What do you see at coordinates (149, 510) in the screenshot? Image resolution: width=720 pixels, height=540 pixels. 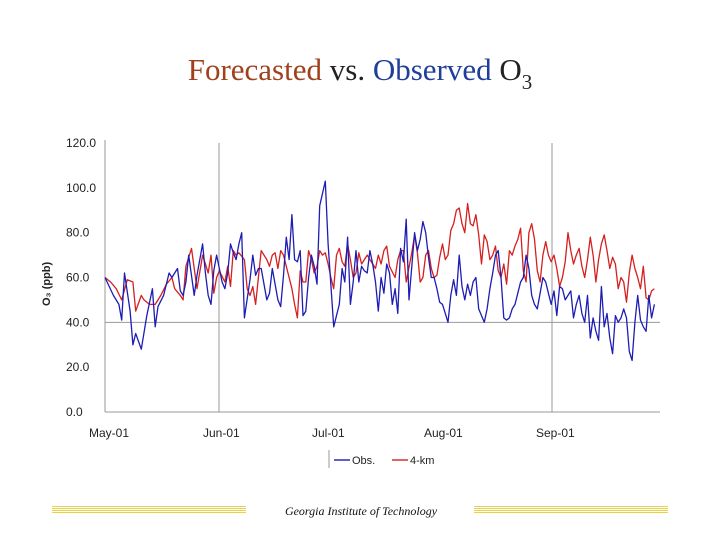 I see `footer-rule-left` at bounding box center [149, 510].